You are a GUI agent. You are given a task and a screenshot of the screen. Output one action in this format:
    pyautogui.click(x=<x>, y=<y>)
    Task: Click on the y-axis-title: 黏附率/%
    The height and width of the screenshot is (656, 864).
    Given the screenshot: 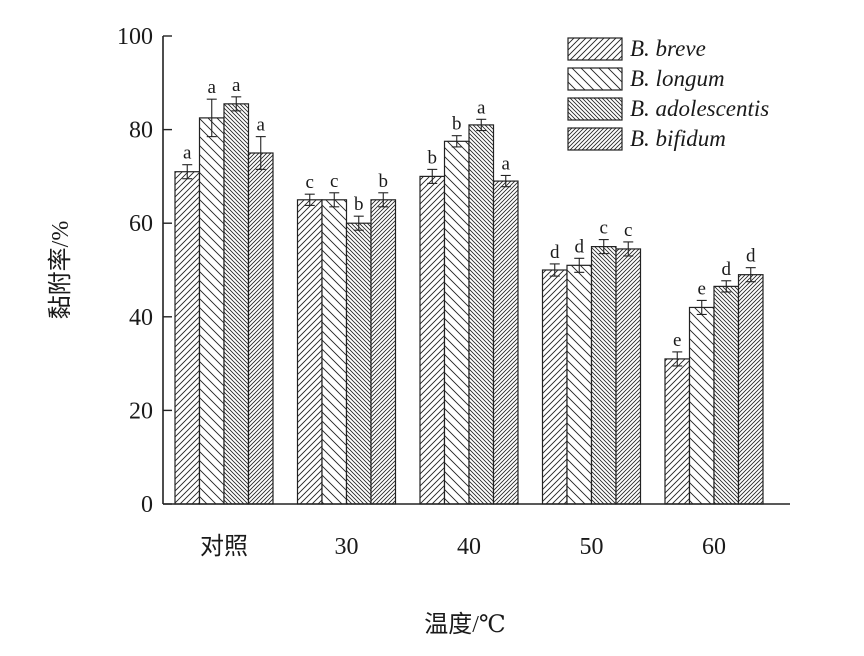 What is the action you would take?
    pyautogui.click(x=60, y=270)
    